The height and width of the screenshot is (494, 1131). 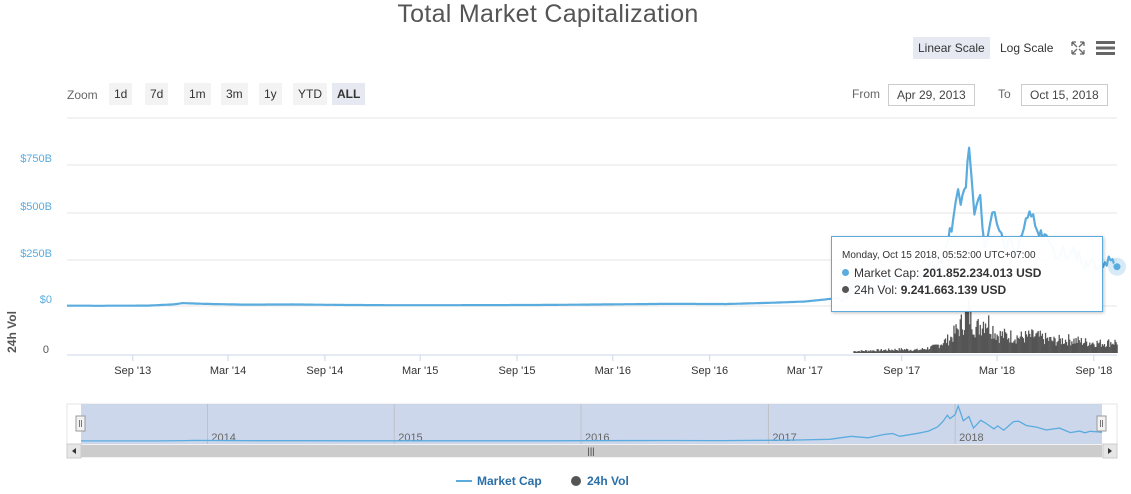 I want to click on chart-title: Total Market Capitalization, so click(x=548, y=14).